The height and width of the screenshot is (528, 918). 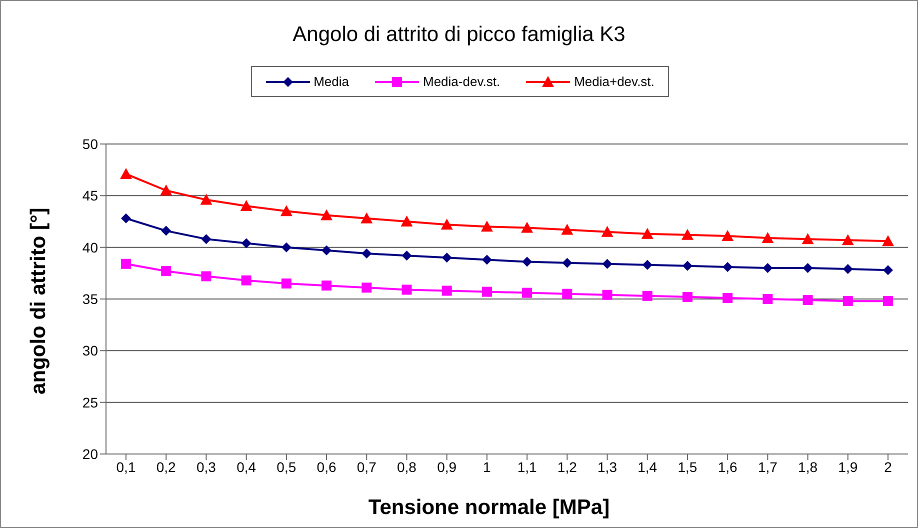 I want to click on x-tick-label: 1,3, so click(x=608, y=466).